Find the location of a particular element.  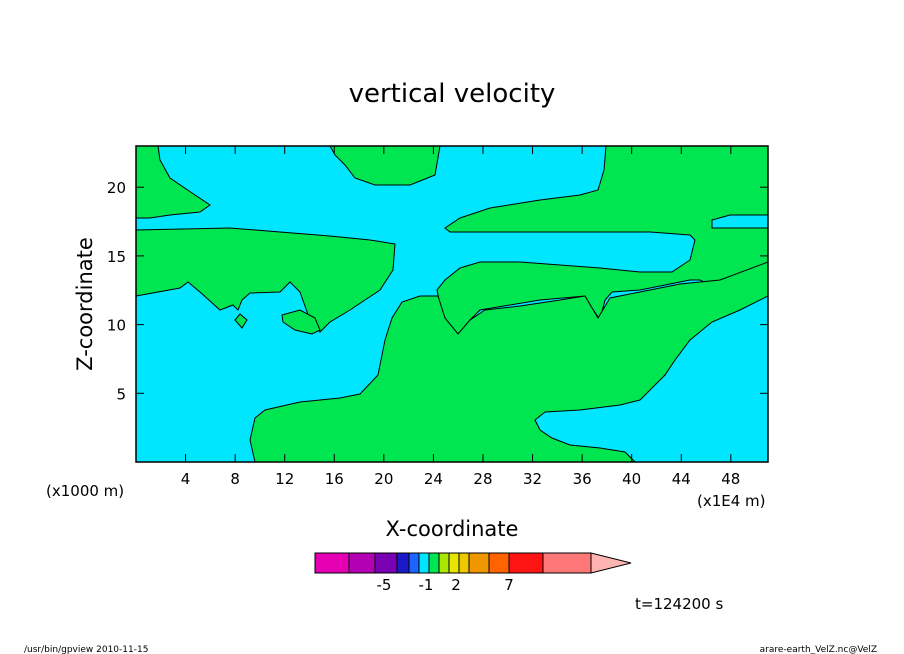

x-tick-label: 20 is located at coordinates (383, 479).